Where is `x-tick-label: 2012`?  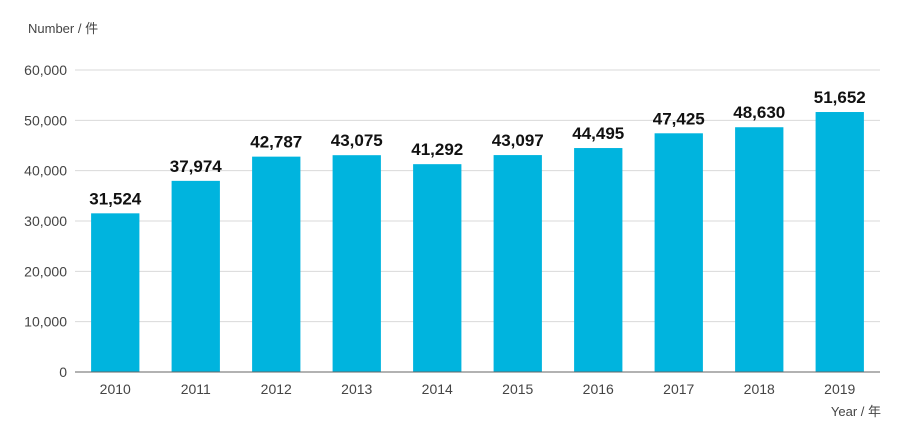
x-tick-label: 2012 is located at coordinates (276, 389).